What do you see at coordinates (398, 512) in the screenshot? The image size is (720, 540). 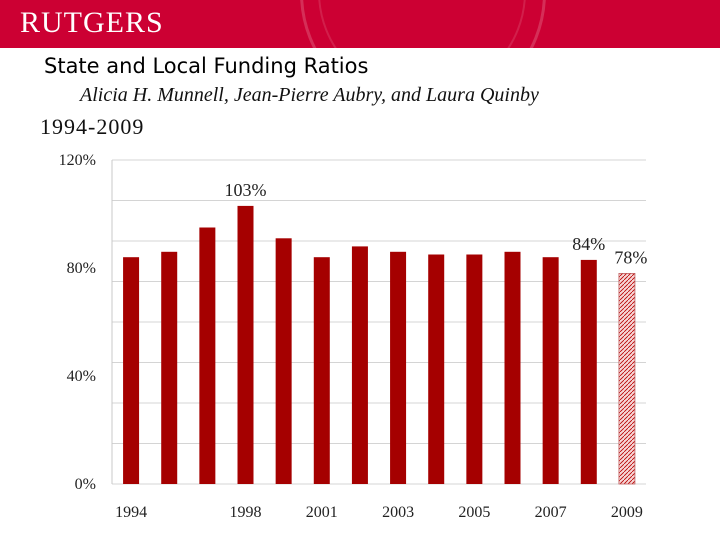 I see `x-tick-label: 2003` at bounding box center [398, 512].